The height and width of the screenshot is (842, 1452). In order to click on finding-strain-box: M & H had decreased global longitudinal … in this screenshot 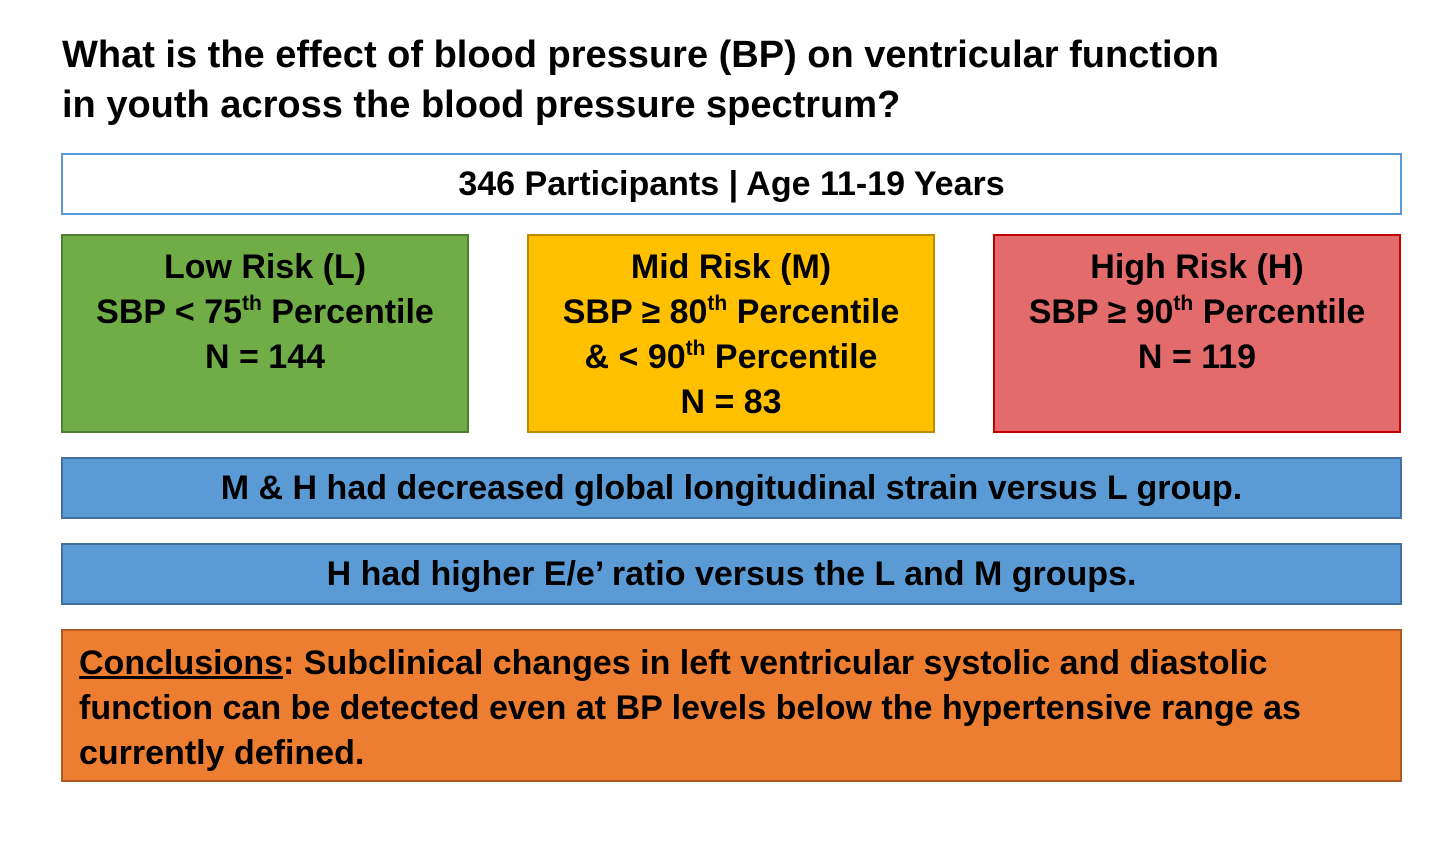, I will do `click(731, 488)`.